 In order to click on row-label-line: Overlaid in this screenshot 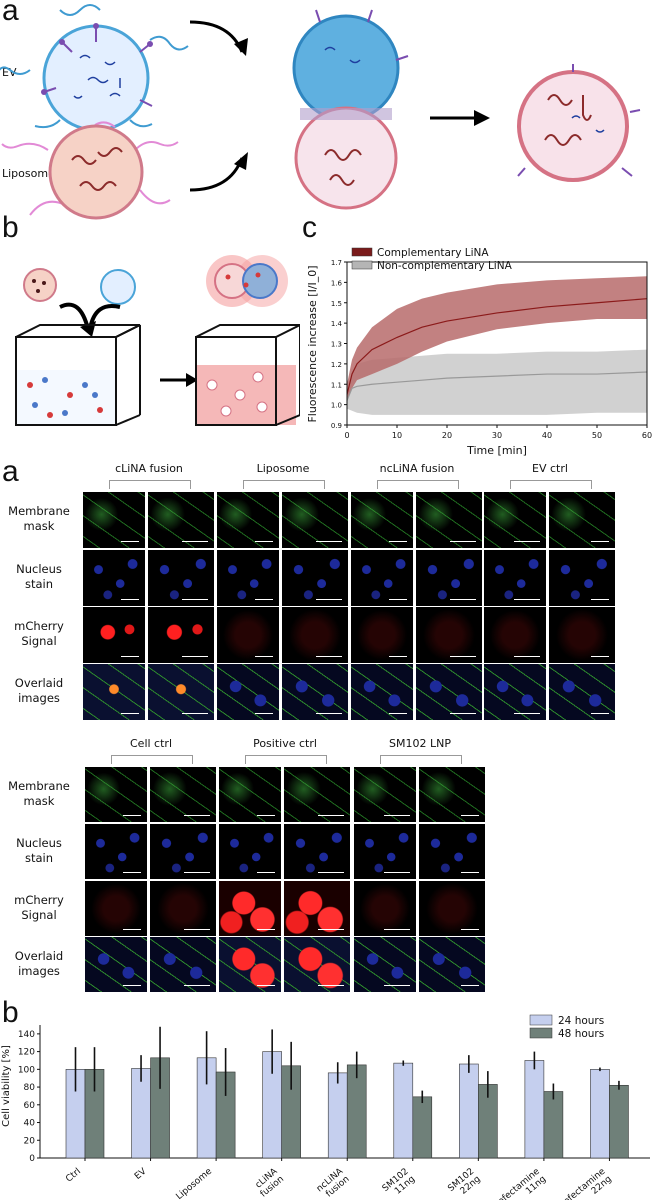, I will do `click(39, 956)`.